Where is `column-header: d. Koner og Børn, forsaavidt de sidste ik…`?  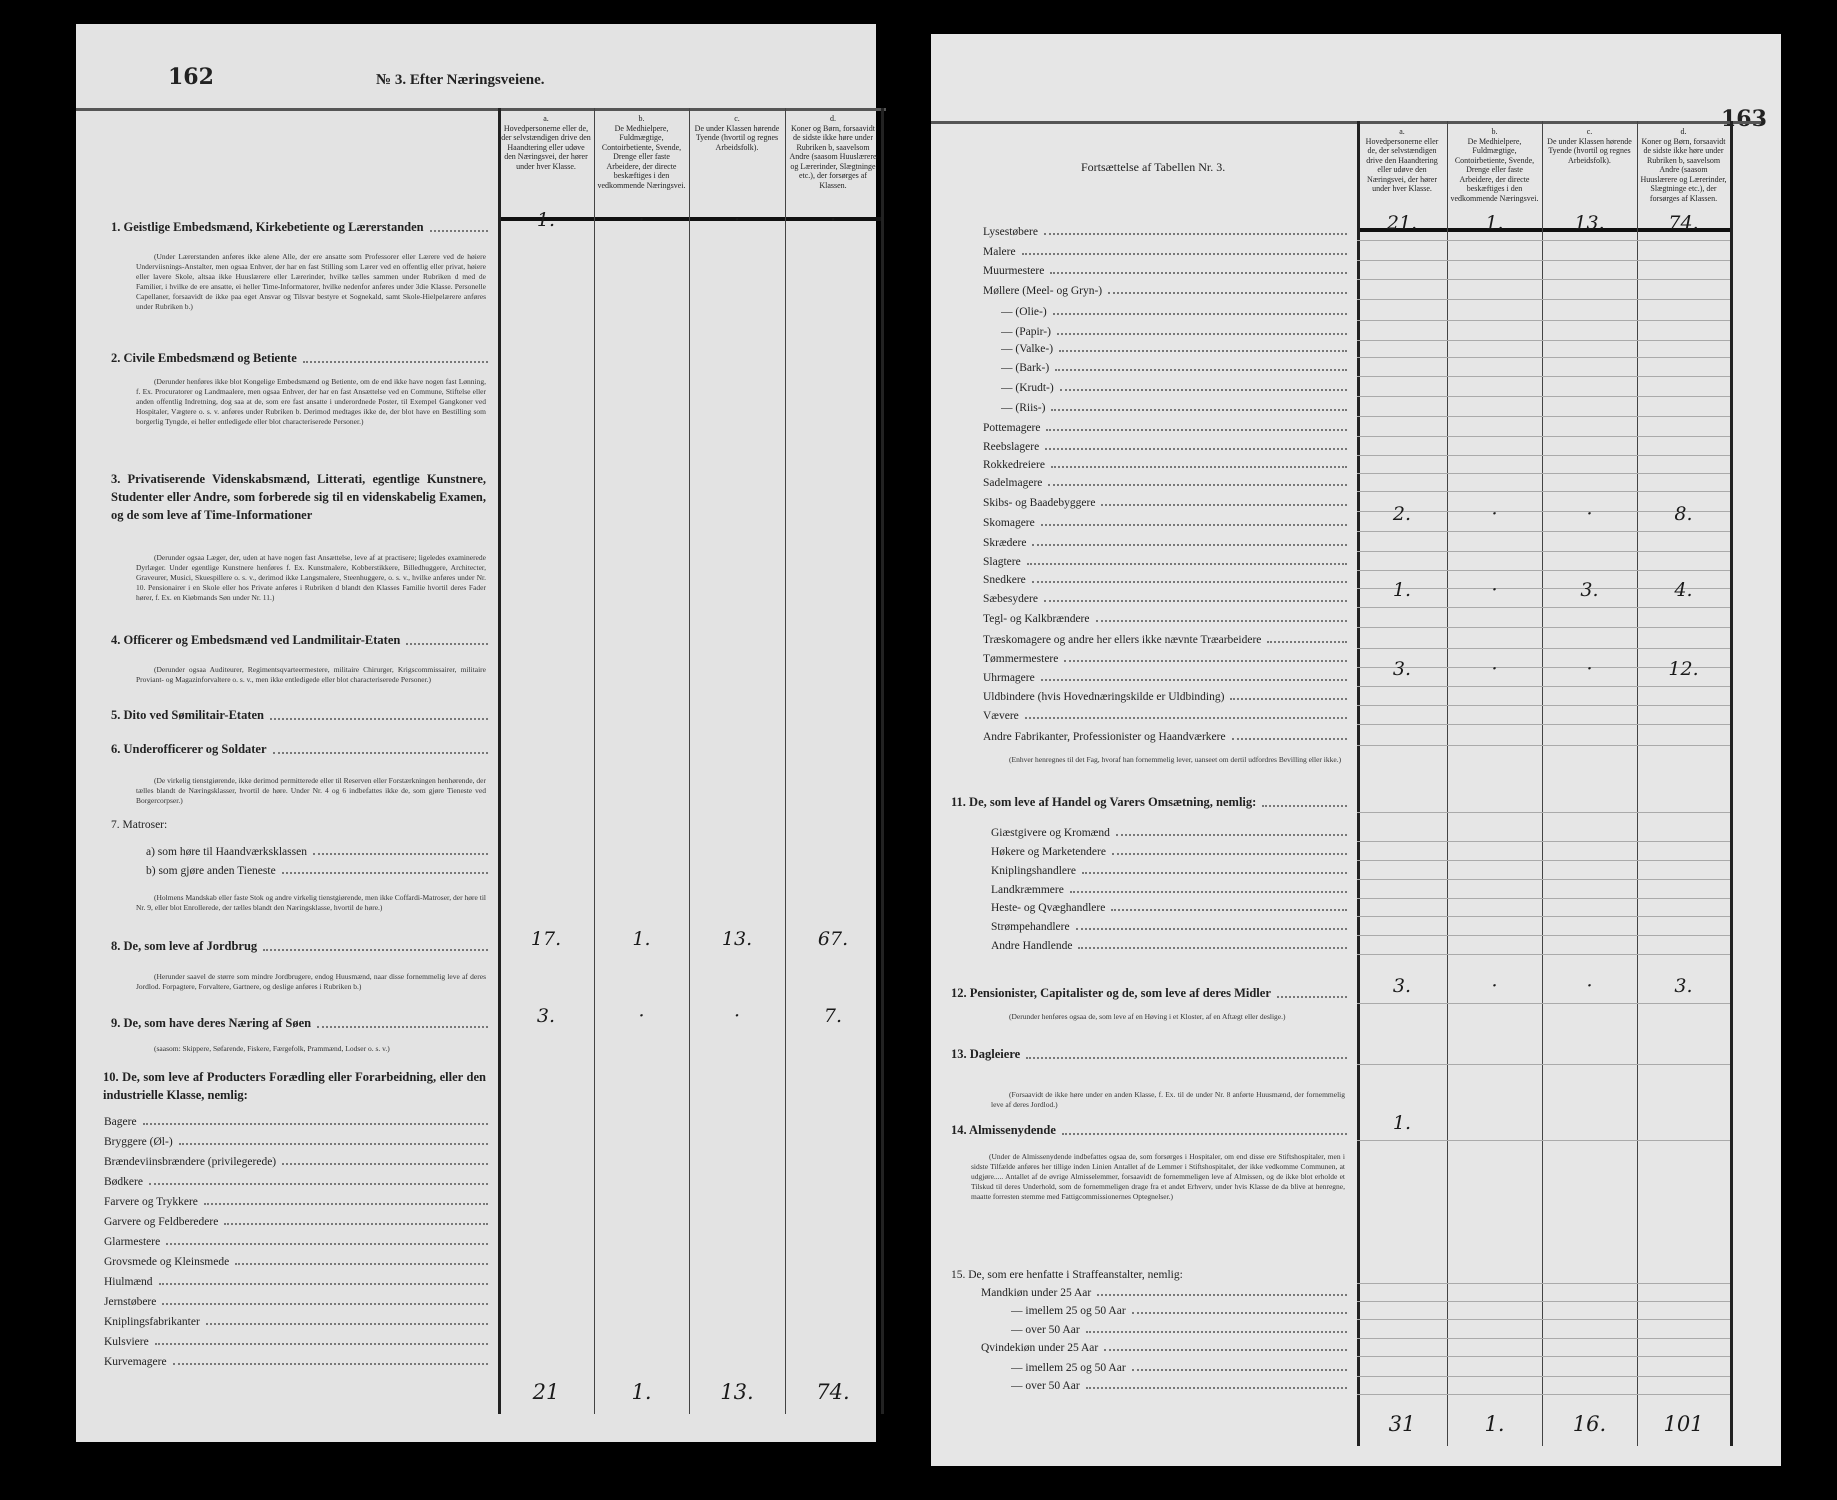
column-header: d. Koner og Børn, forsaavidt de sidste ik… is located at coordinates (1683, 165).